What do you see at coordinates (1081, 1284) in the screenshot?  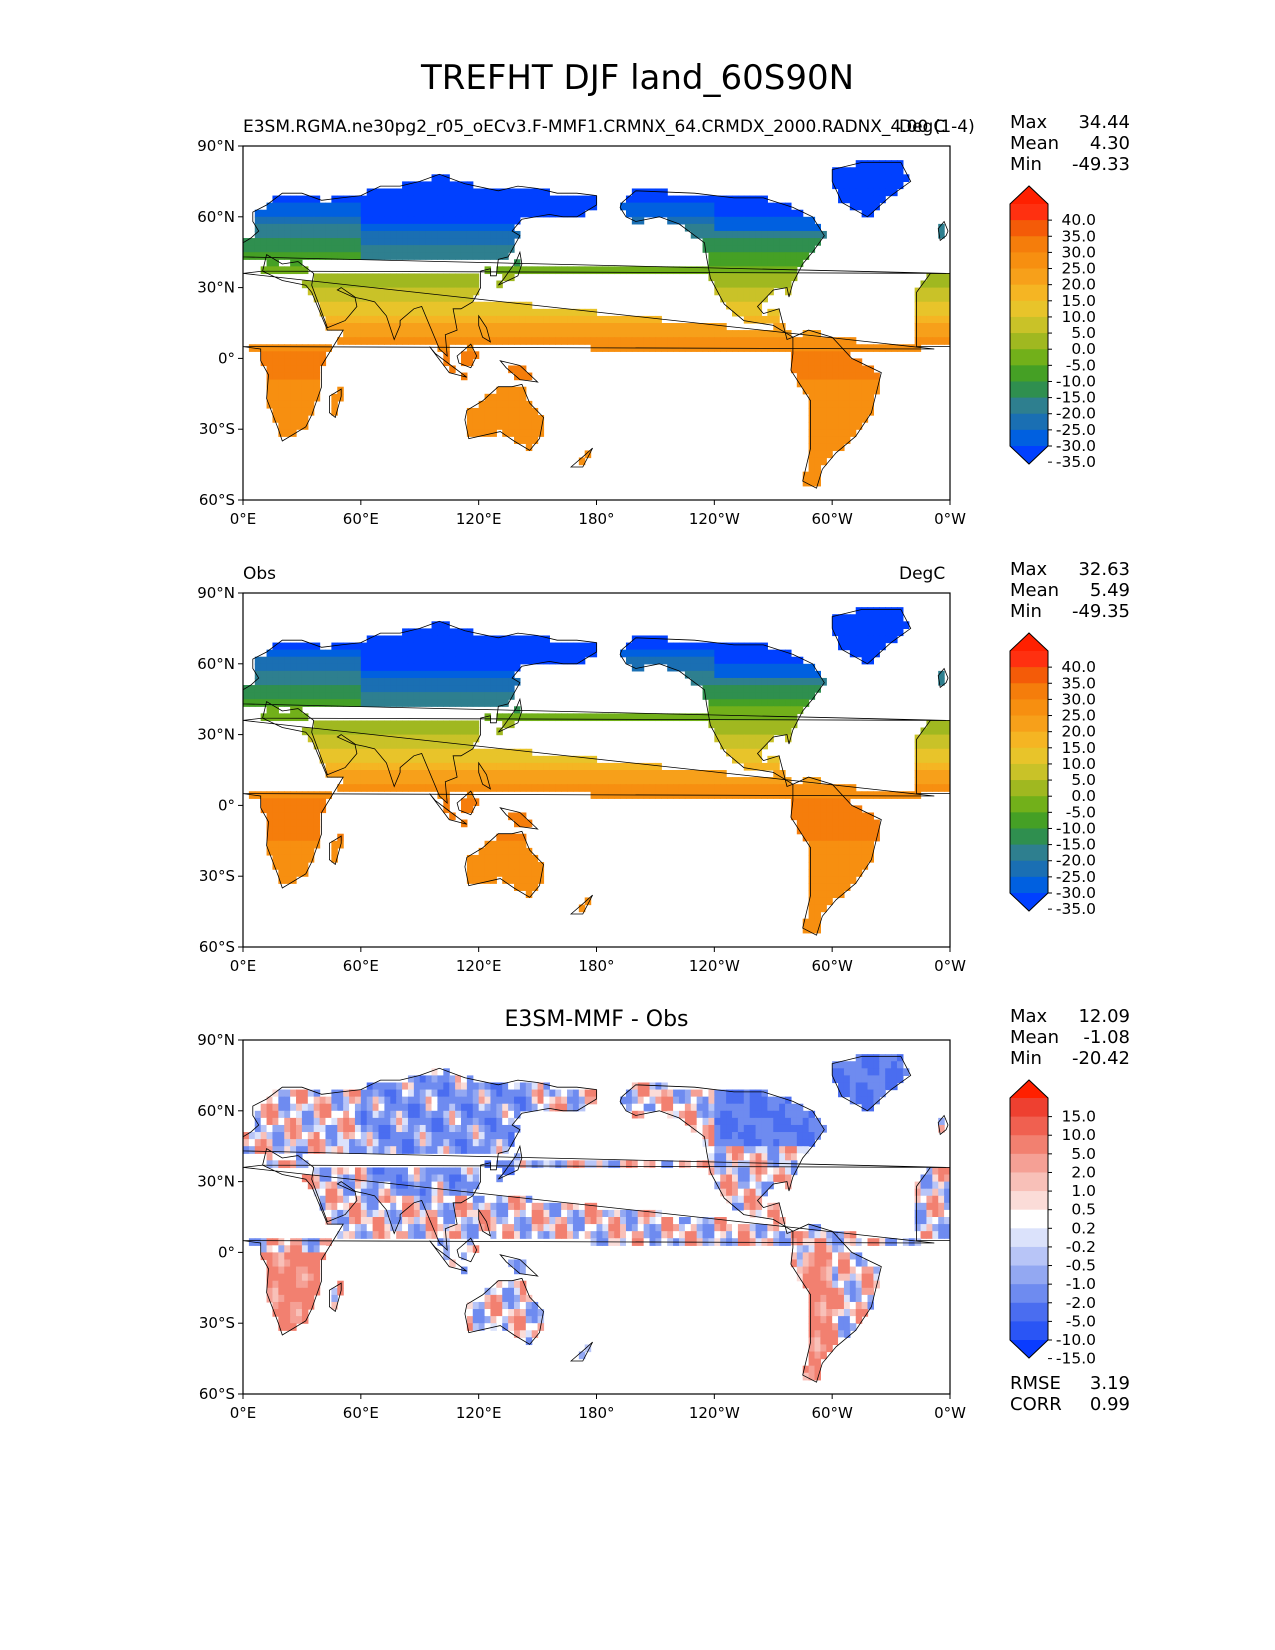 I see `colorbar-tick-label: -1.0` at bounding box center [1081, 1284].